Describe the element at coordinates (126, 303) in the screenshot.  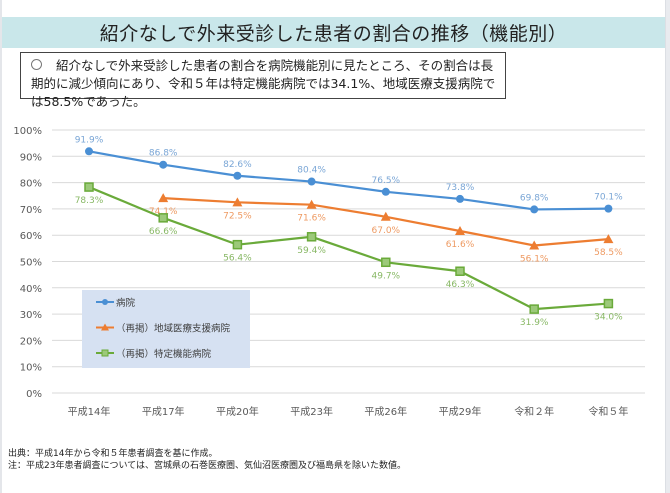
I see `legend-label: 病院` at that location.